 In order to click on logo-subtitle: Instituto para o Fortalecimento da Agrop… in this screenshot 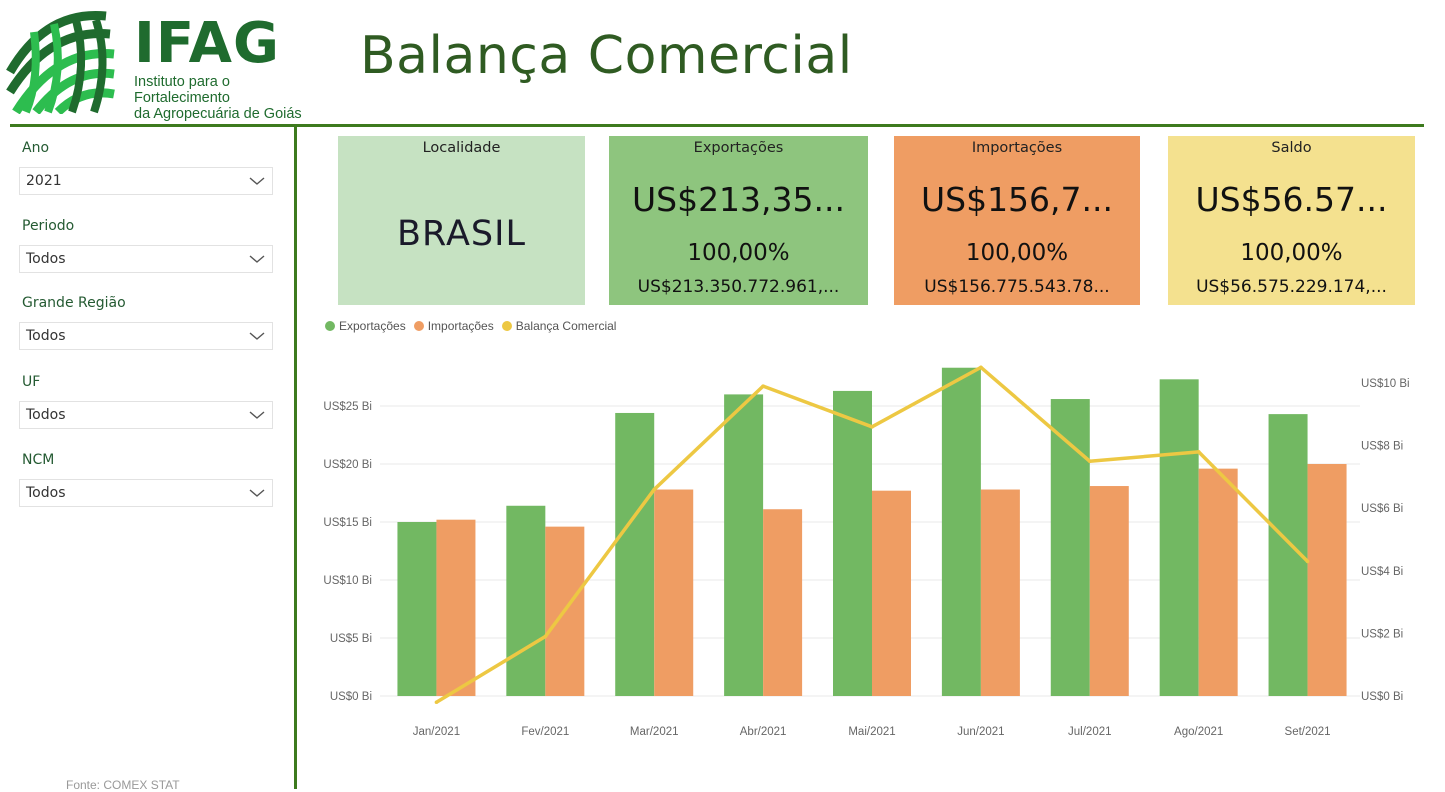, I will do `click(230, 98)`.